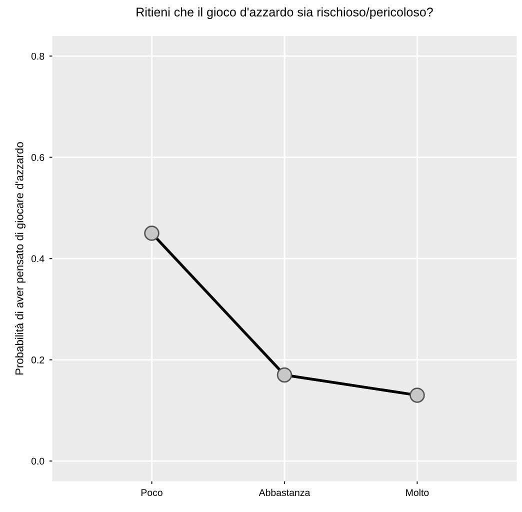 The image size is (522, 512). Describe the element at coordinates (37, 157) in the screenshot. I see `y-tick-label: 0.6` at that location.